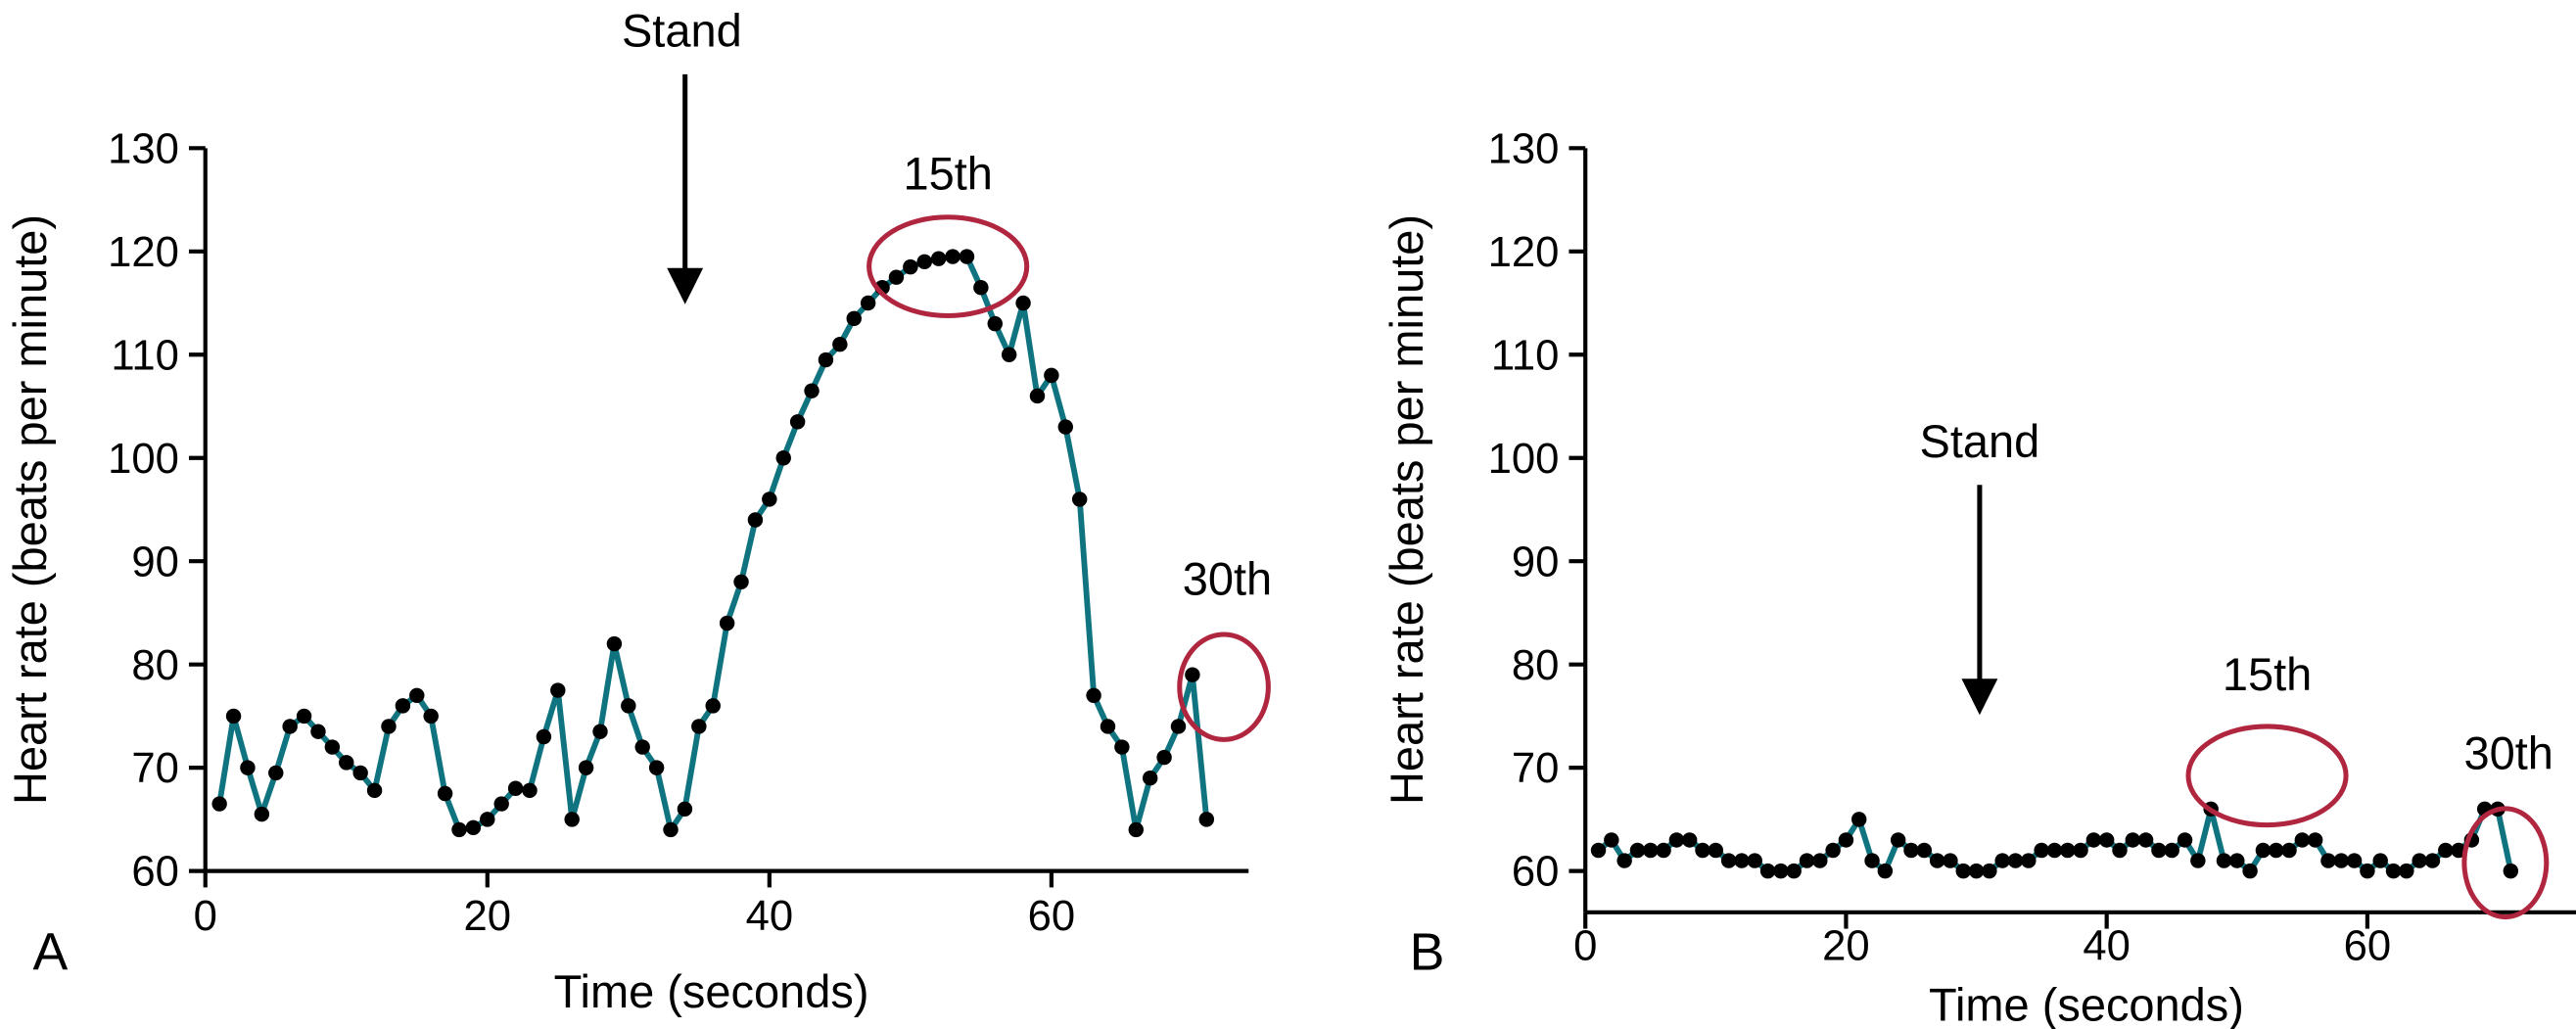 The height and width of the screenshot is (1029, 2576). I want to click on panel-letter: B, so click(1427, 952).